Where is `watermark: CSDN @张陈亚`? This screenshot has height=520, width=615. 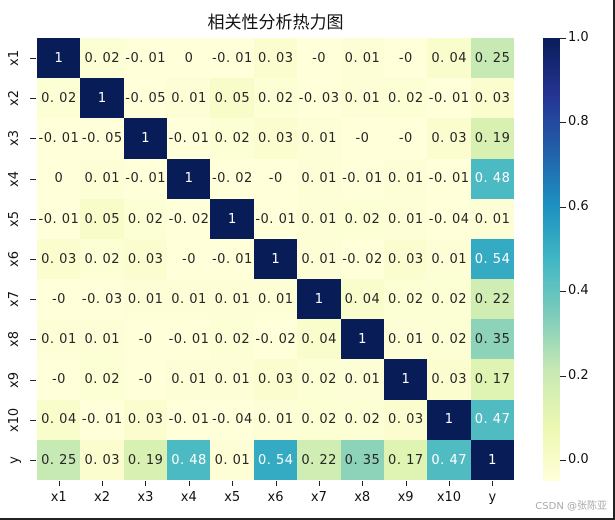
watermark: CSDN @张陈亚 is located at coordinates (571, 506).